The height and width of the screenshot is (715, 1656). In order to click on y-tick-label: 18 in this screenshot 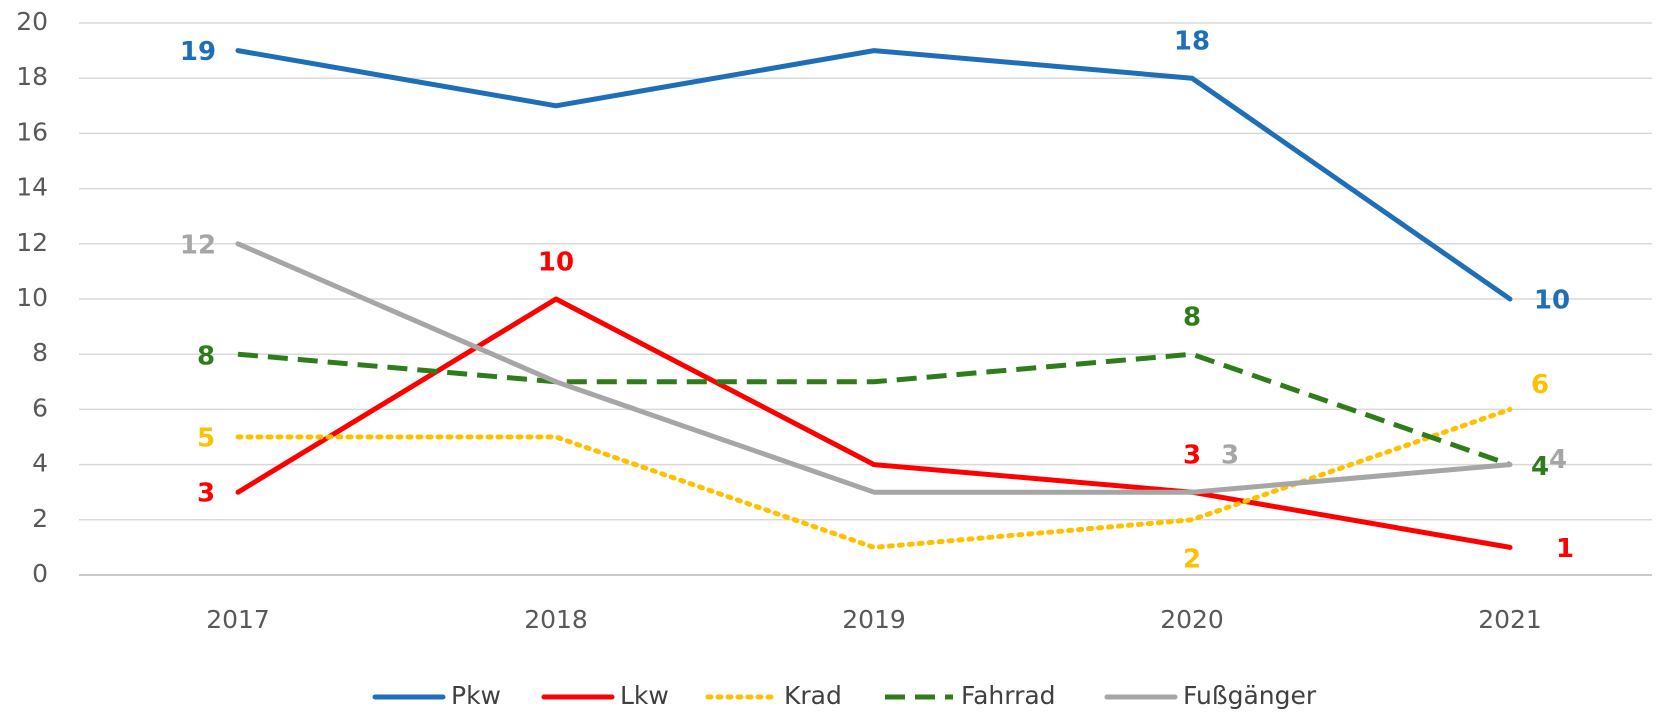, I will do `click(32, 76)`.